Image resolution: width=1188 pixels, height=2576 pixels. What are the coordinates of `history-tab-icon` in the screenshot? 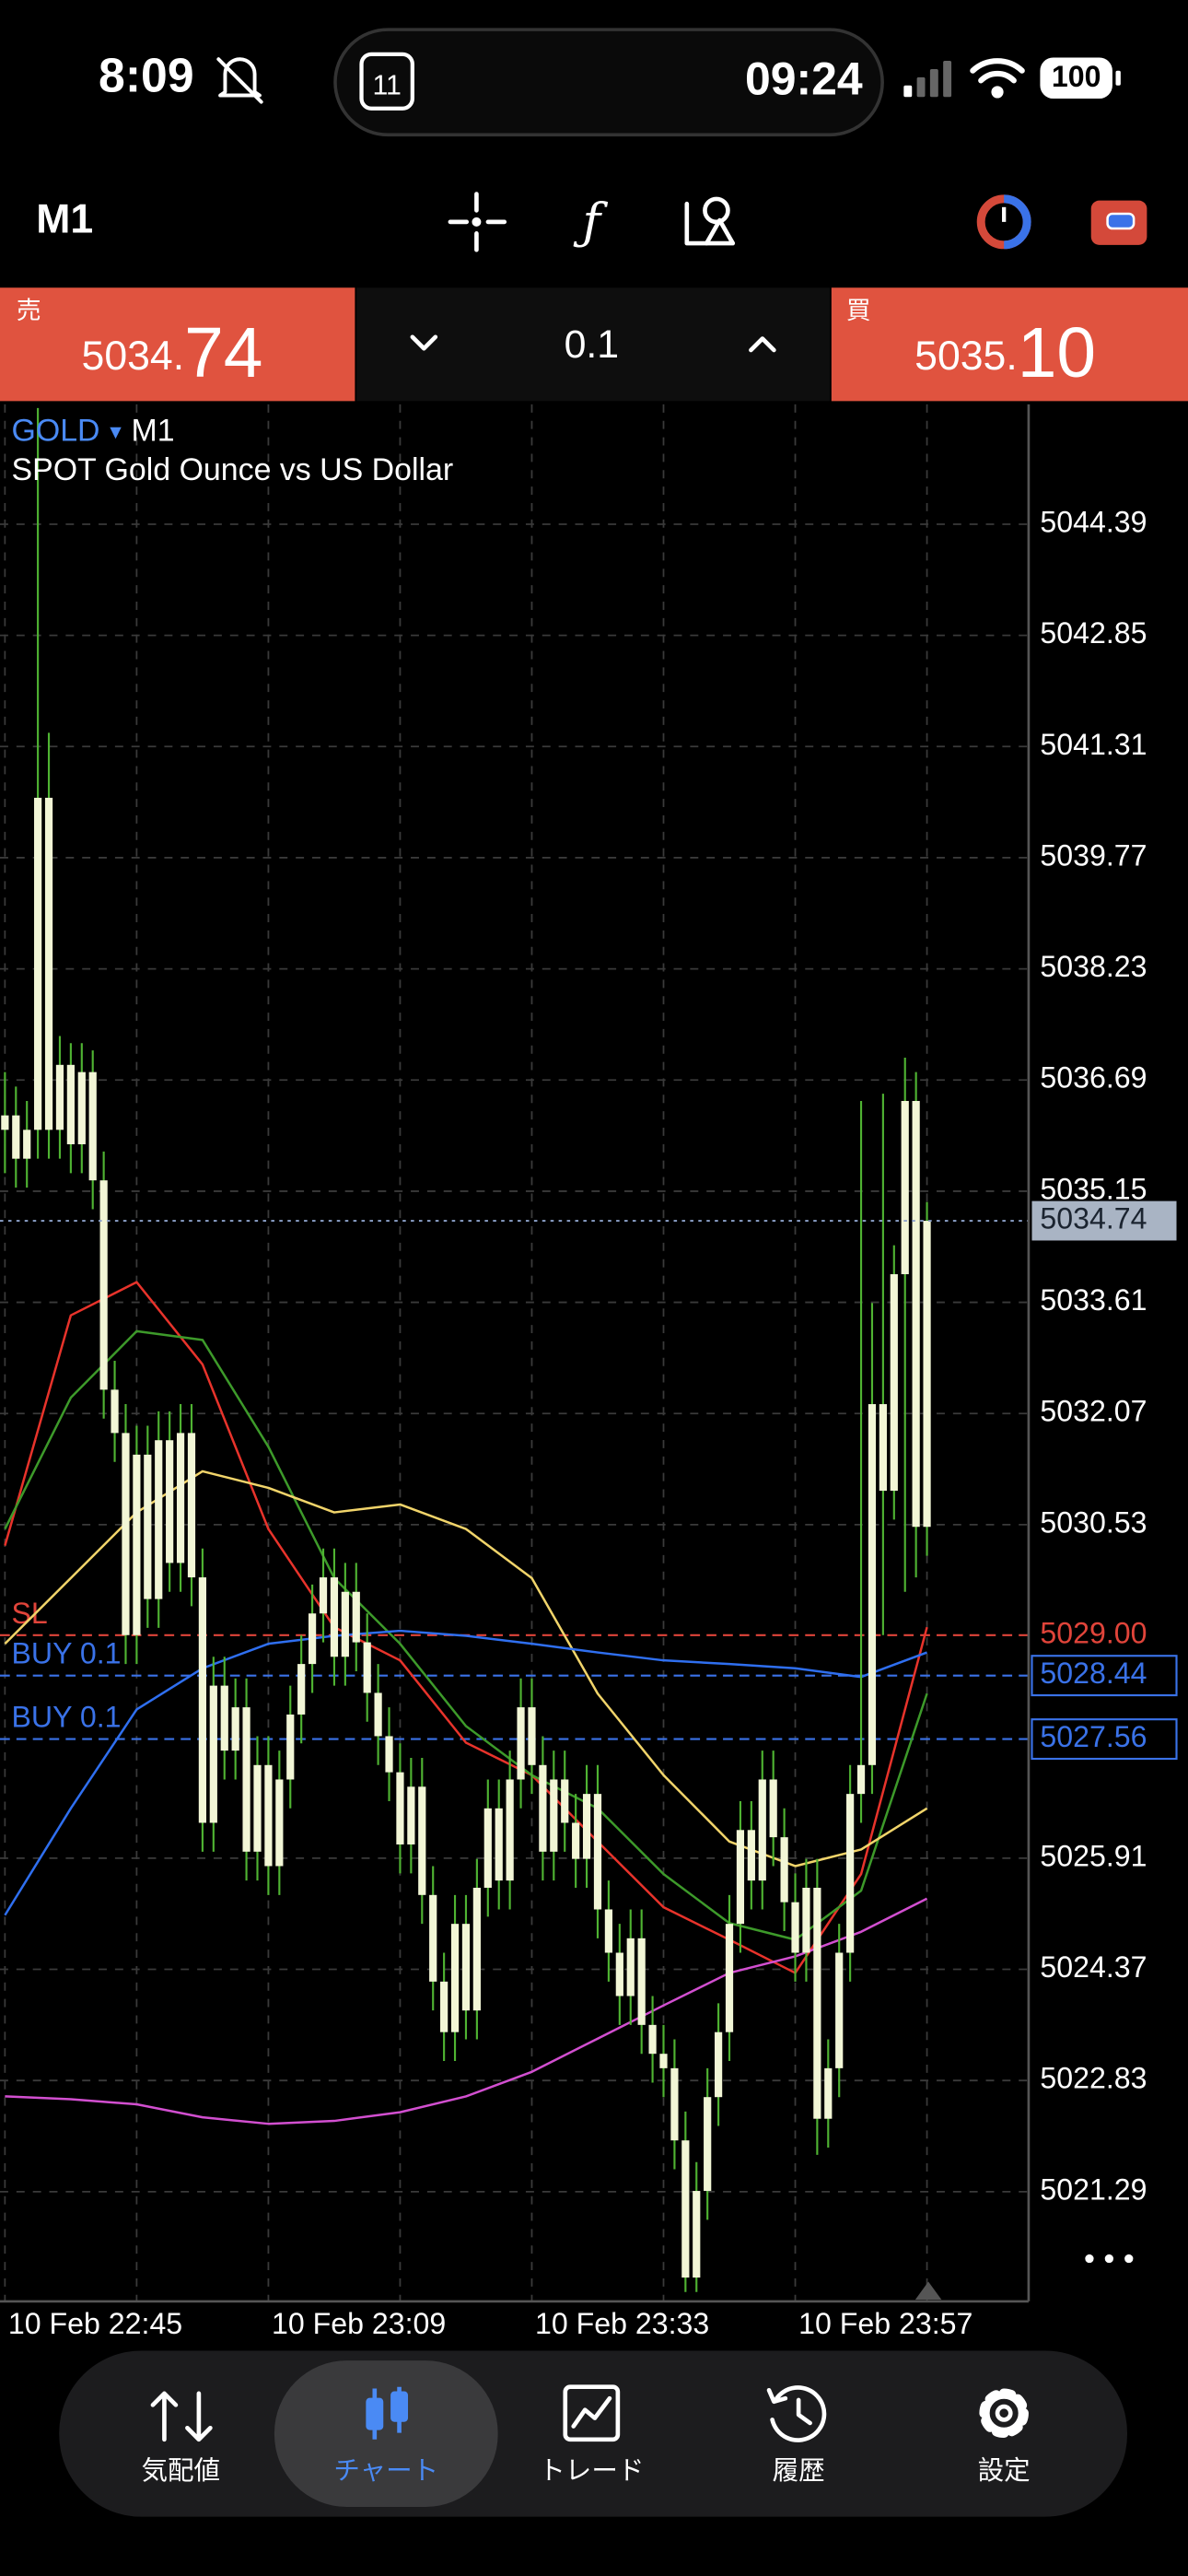 It's located at (796, 2413).